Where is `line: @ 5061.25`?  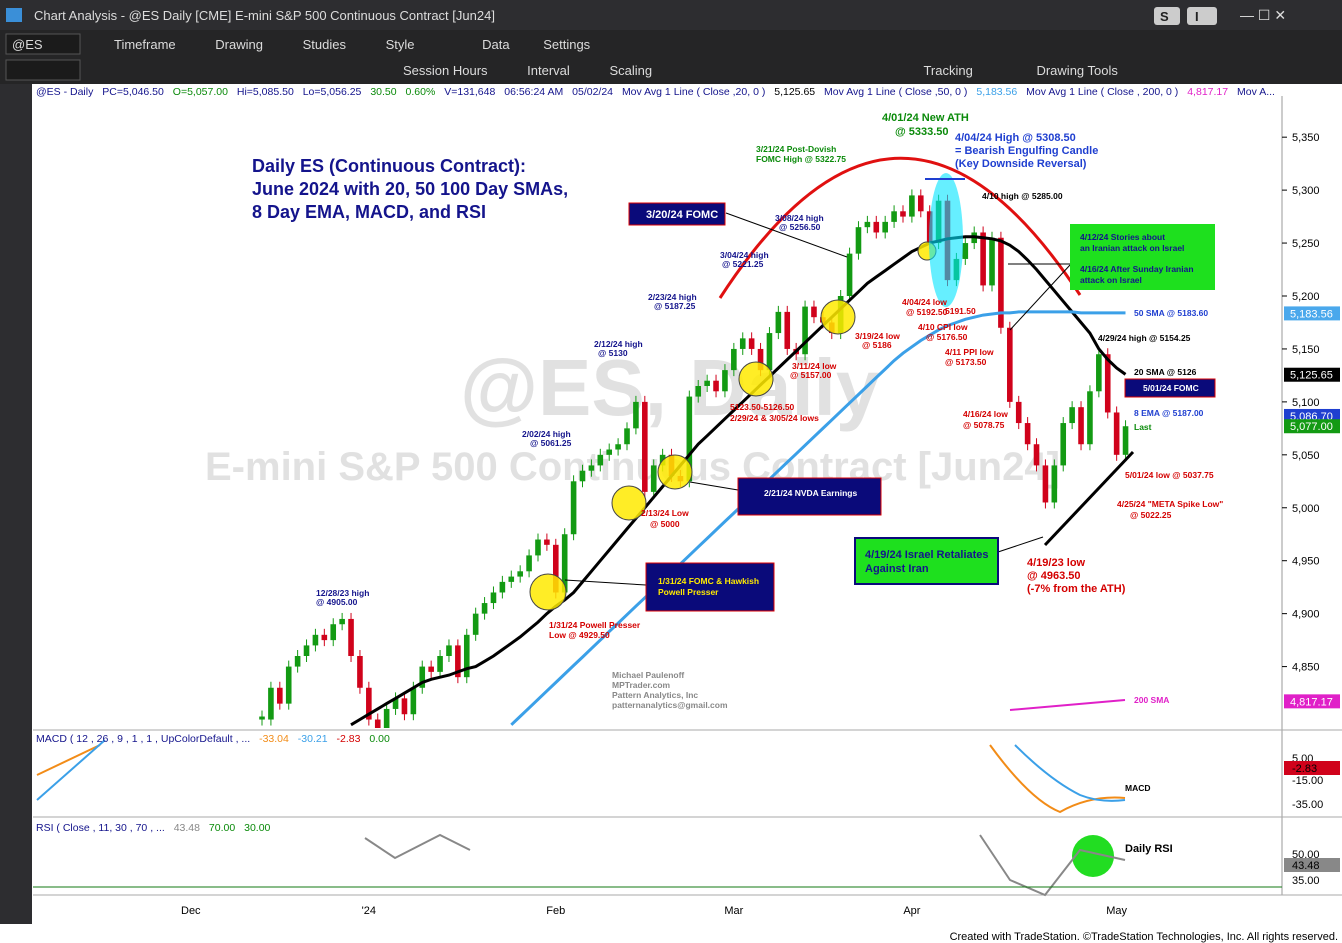
line: @ 5061.25 is located at coordinates (551, 443).